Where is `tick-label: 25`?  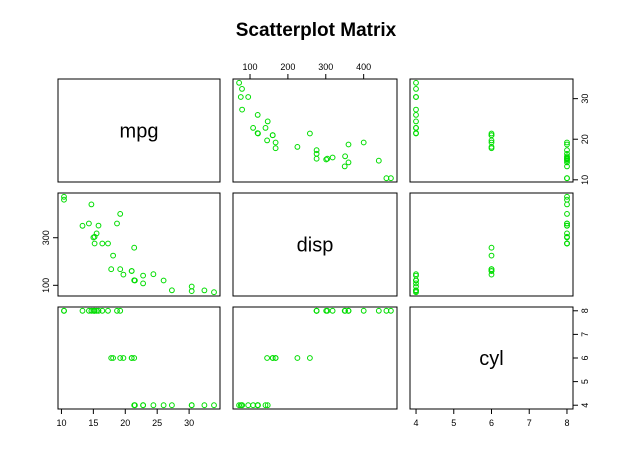
tick-label: 25 is located at coordinates (157, 423).